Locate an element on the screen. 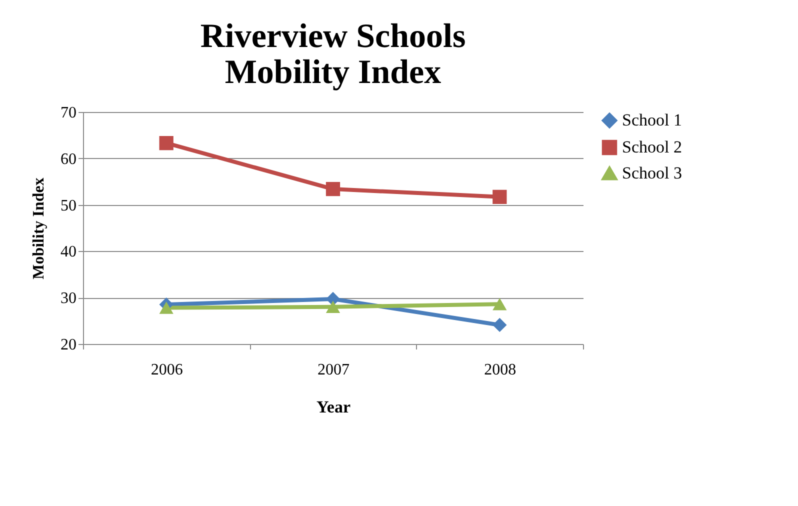  y-tick-label: 20 is located at coordinates (68, 345).